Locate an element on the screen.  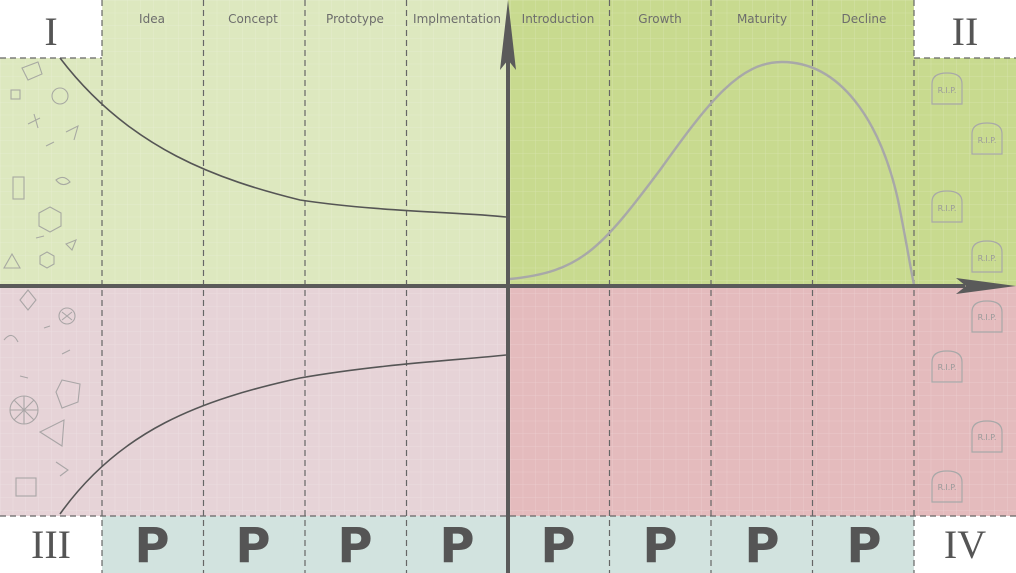
discarded-idea-doodles is located at coordinates (42, 393).